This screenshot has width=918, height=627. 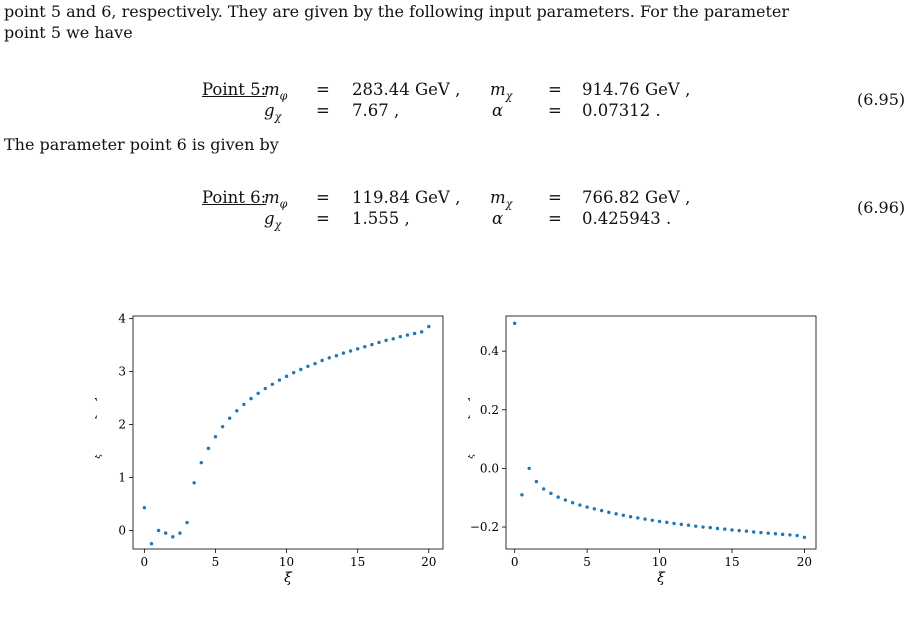 I want to click on value-m-phi: 119.84 GeV ,, so click(x=406, y=197).